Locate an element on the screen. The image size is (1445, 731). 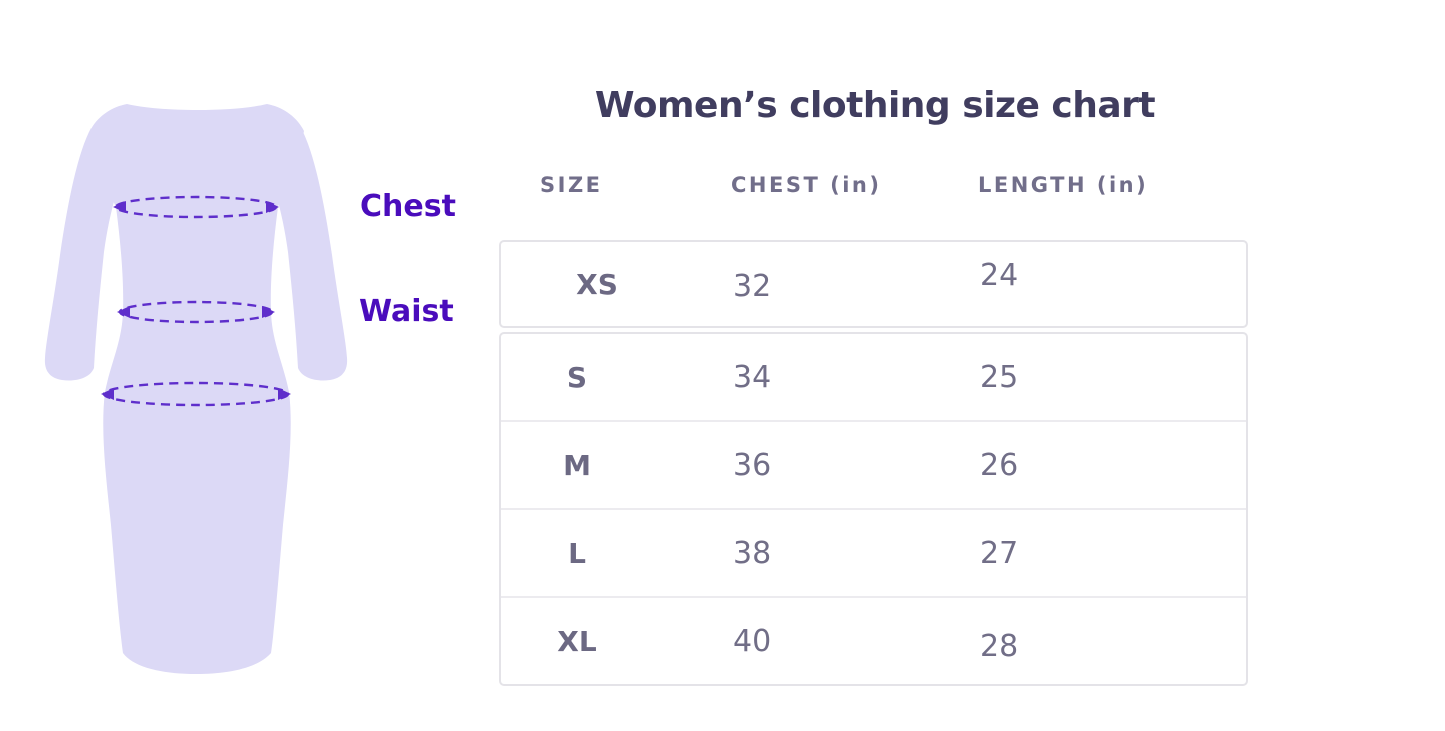
table-card-xs: XS 32 24 is located at coordinates (873, 284).